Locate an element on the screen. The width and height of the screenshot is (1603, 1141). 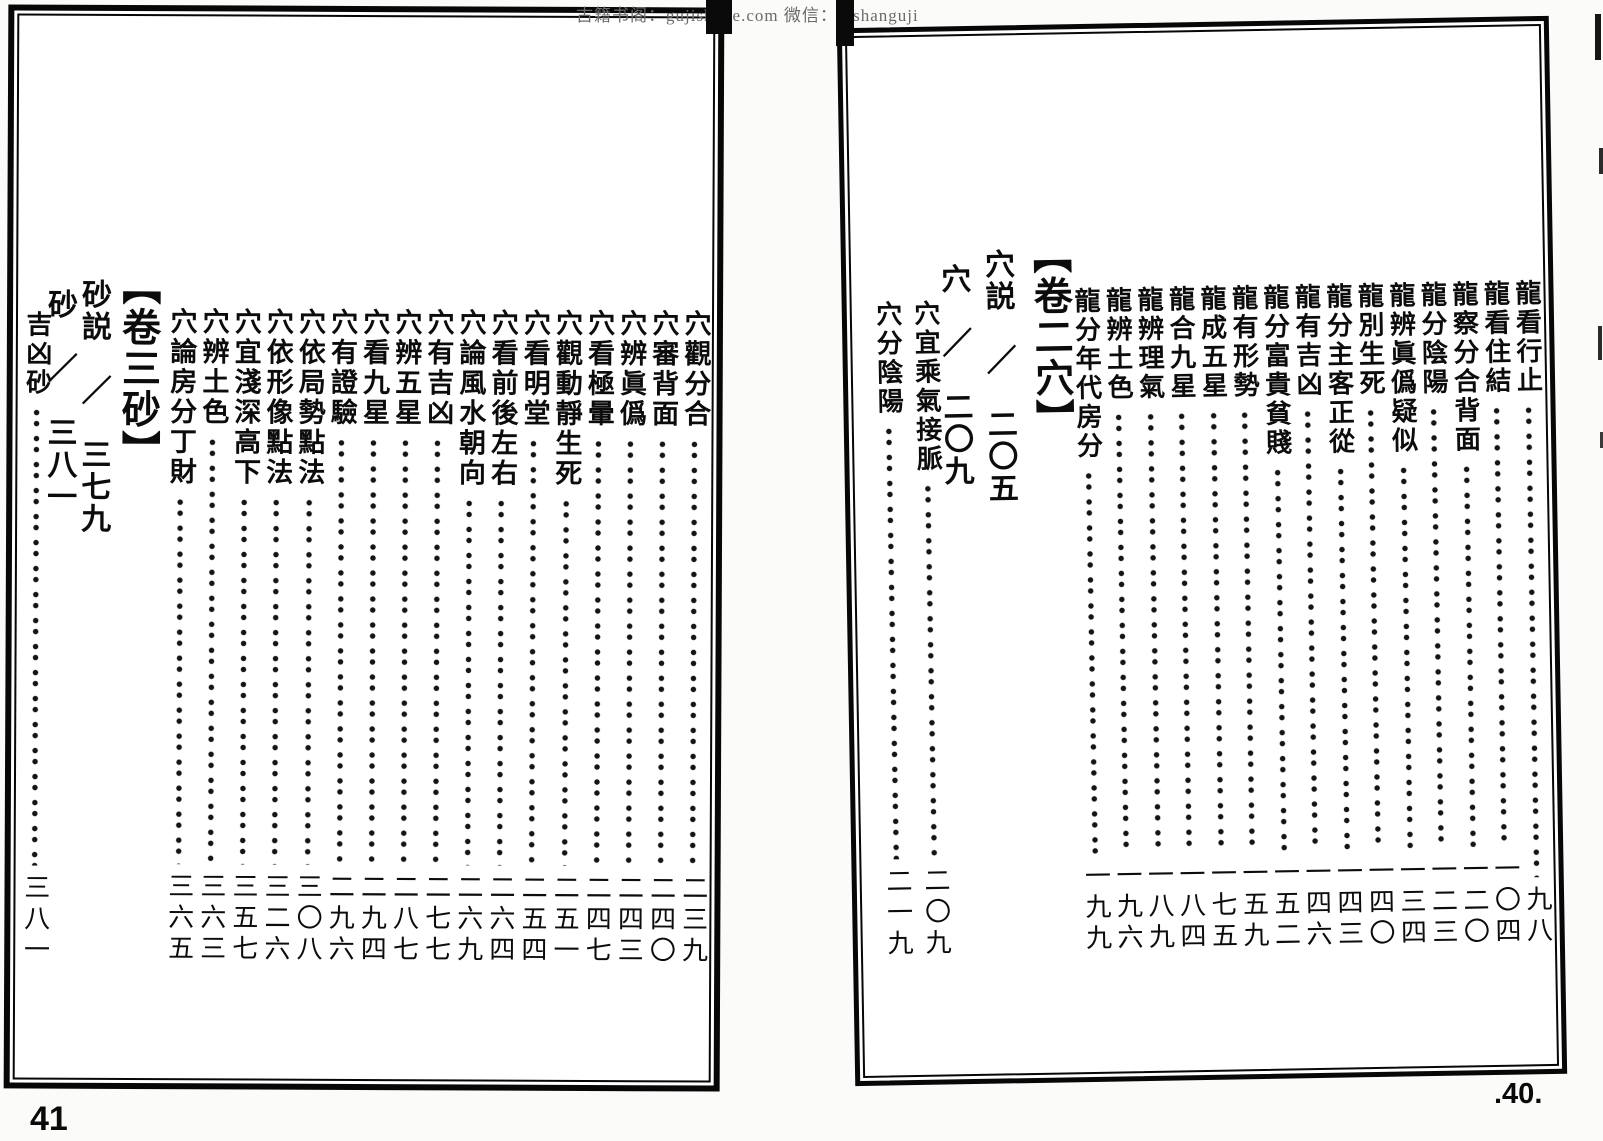
toc-entry-title: 吉凶砂 is located at coordinates (37, 354).